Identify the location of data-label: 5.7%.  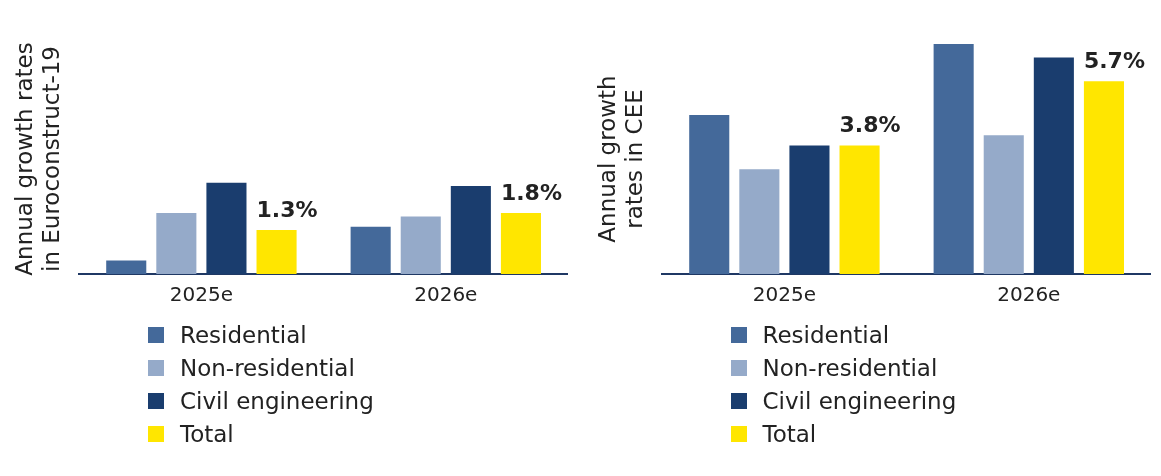
(1114, 60).